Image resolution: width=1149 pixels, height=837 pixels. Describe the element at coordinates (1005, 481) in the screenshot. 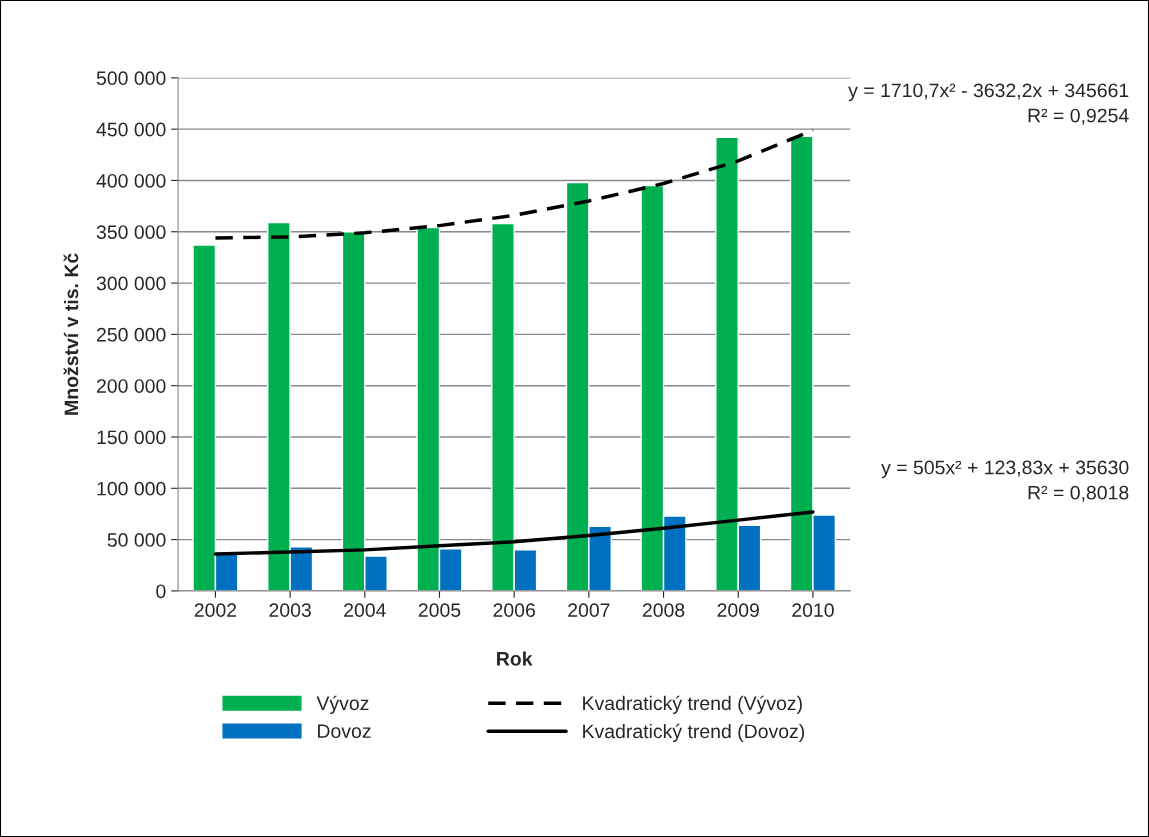

I see `text: y = 505x² + 123,83x + 35630 R² = 0,8018` at that location.